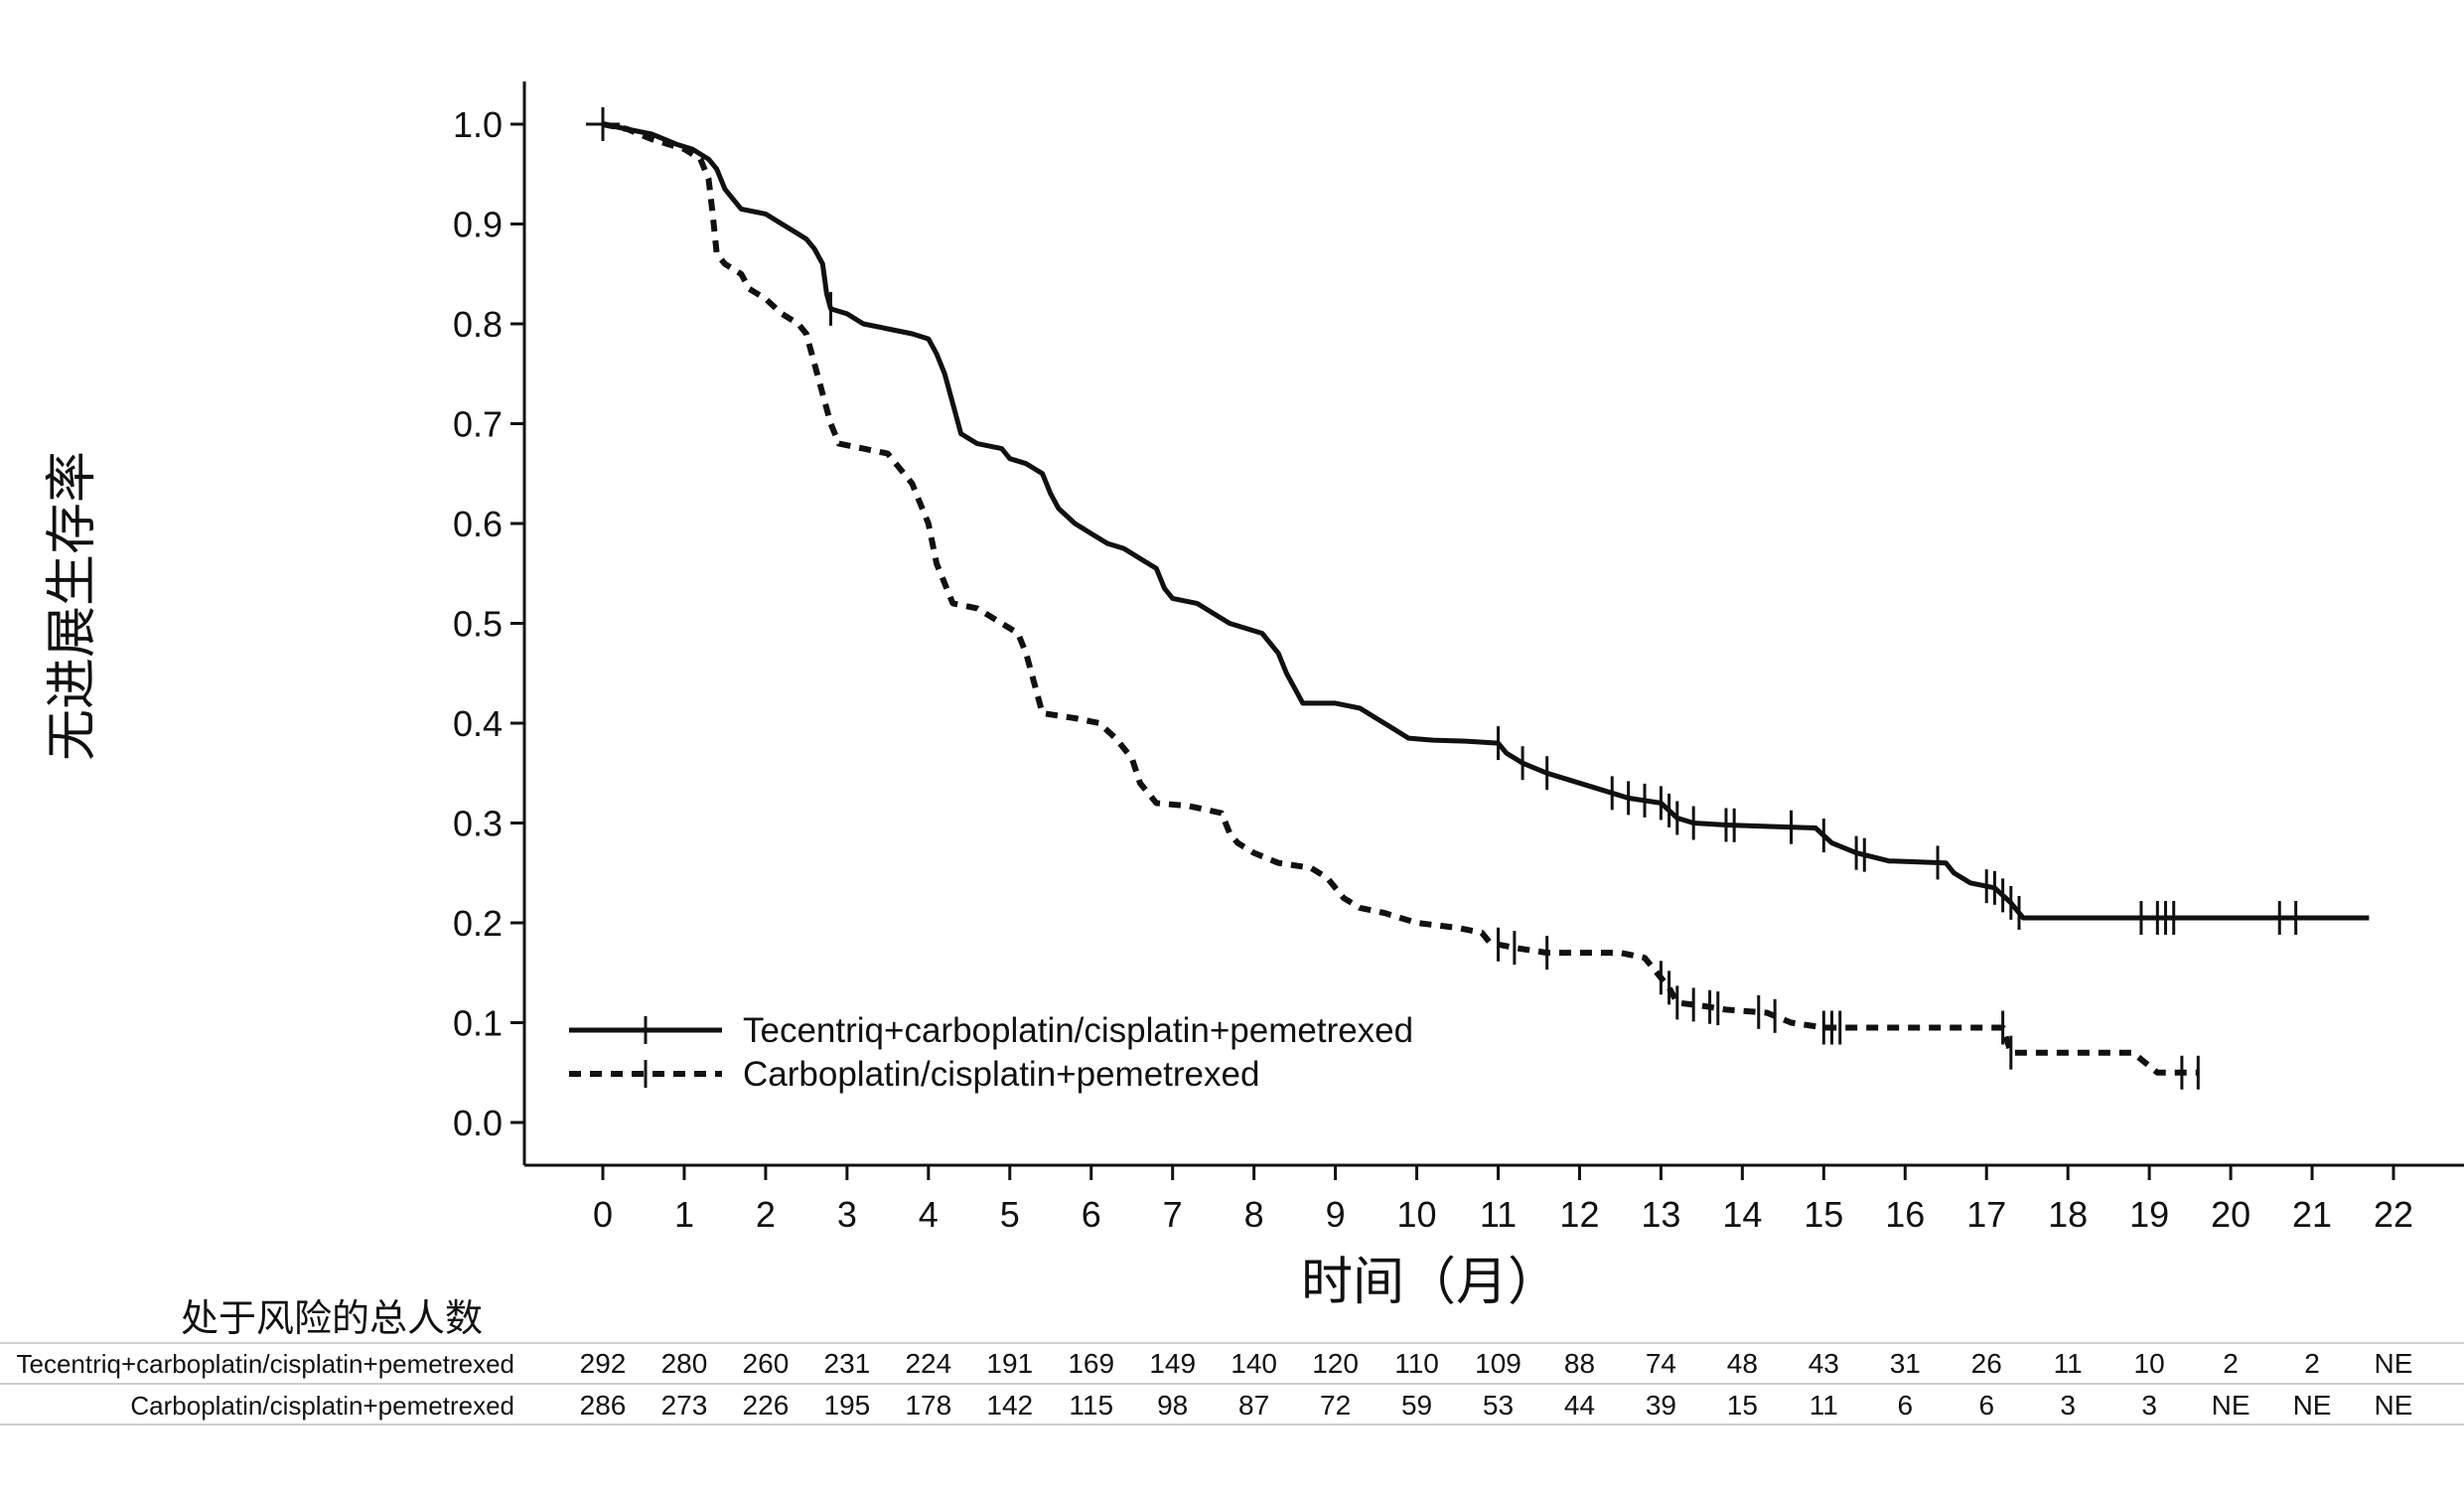 This screenshot has width=2464, height=1498. What do you see at coordinates (1579, 1406) in the screenshot?
I see `risk-cell: 44` at bounding box center [1579, 1406].